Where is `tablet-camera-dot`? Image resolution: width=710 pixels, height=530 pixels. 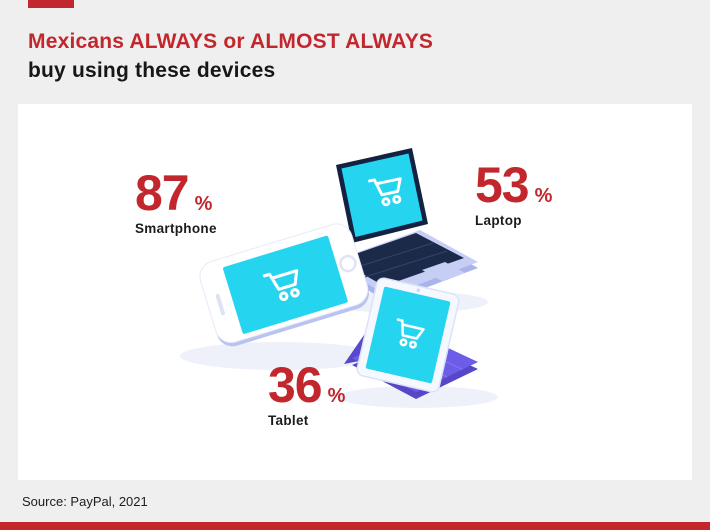 tablet-camera-dot is located at coordinates (418, 290).